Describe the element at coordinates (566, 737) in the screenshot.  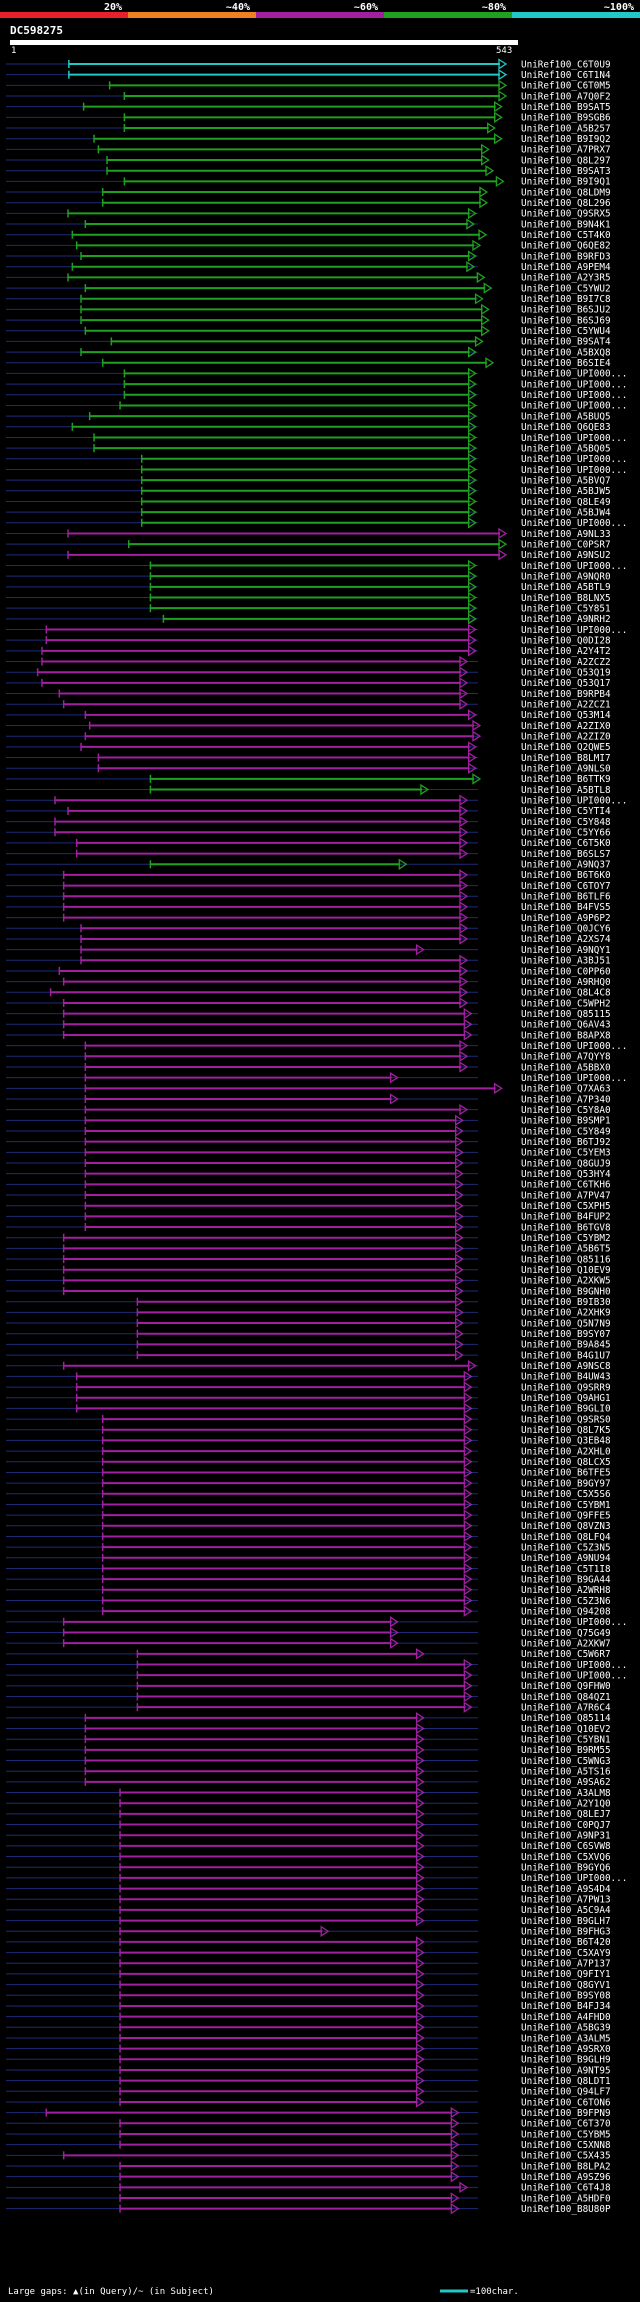
I see `hit-label: UniRef100_A2ZIZ0` at that location.